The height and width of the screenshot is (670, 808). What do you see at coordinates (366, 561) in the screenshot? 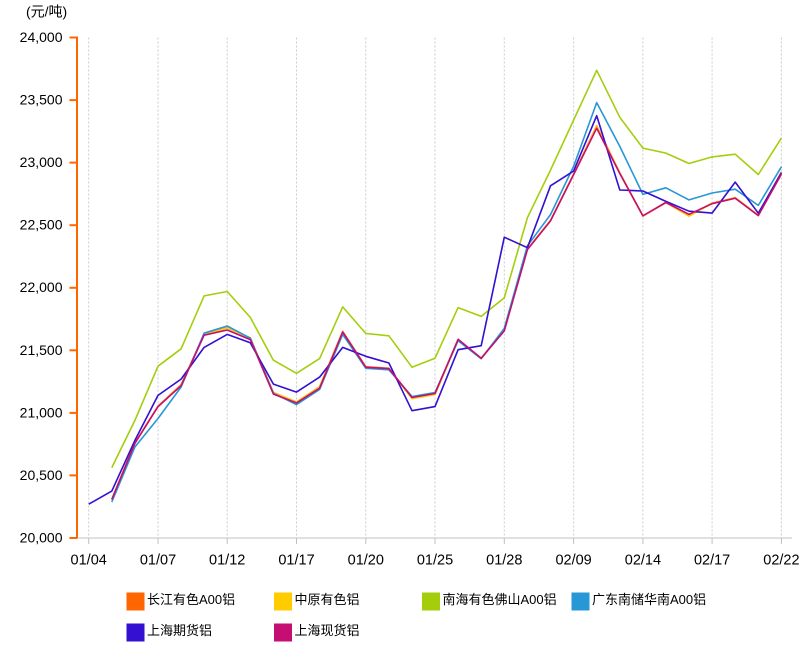
I see `svg-text: 01/20` at bounding box center [366, 561].